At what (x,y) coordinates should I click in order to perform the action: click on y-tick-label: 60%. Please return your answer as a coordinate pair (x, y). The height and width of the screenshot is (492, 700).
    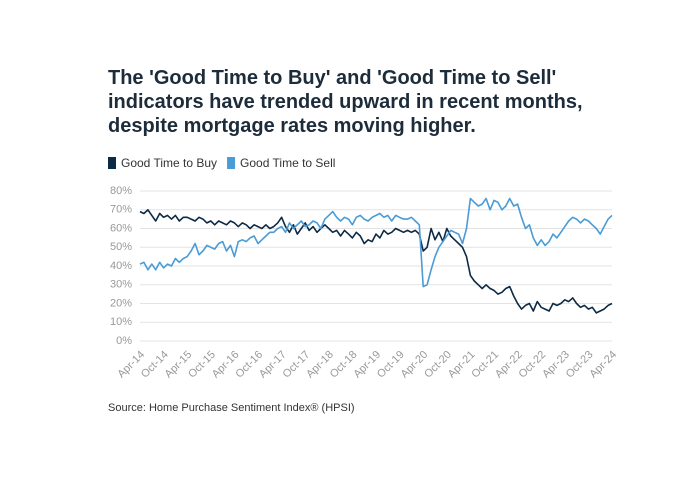
    Looking at the image, I should click on (121, 228).